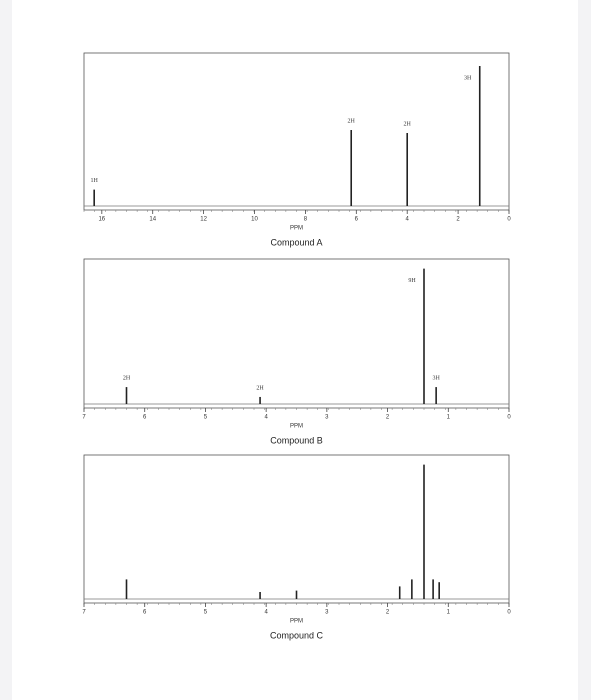 This screenshot has width=591, height=700. What do you see at coordinates (152, 220) in the screenshot?
I see `x-tick-label: 14` at bounding box center [152, 220].